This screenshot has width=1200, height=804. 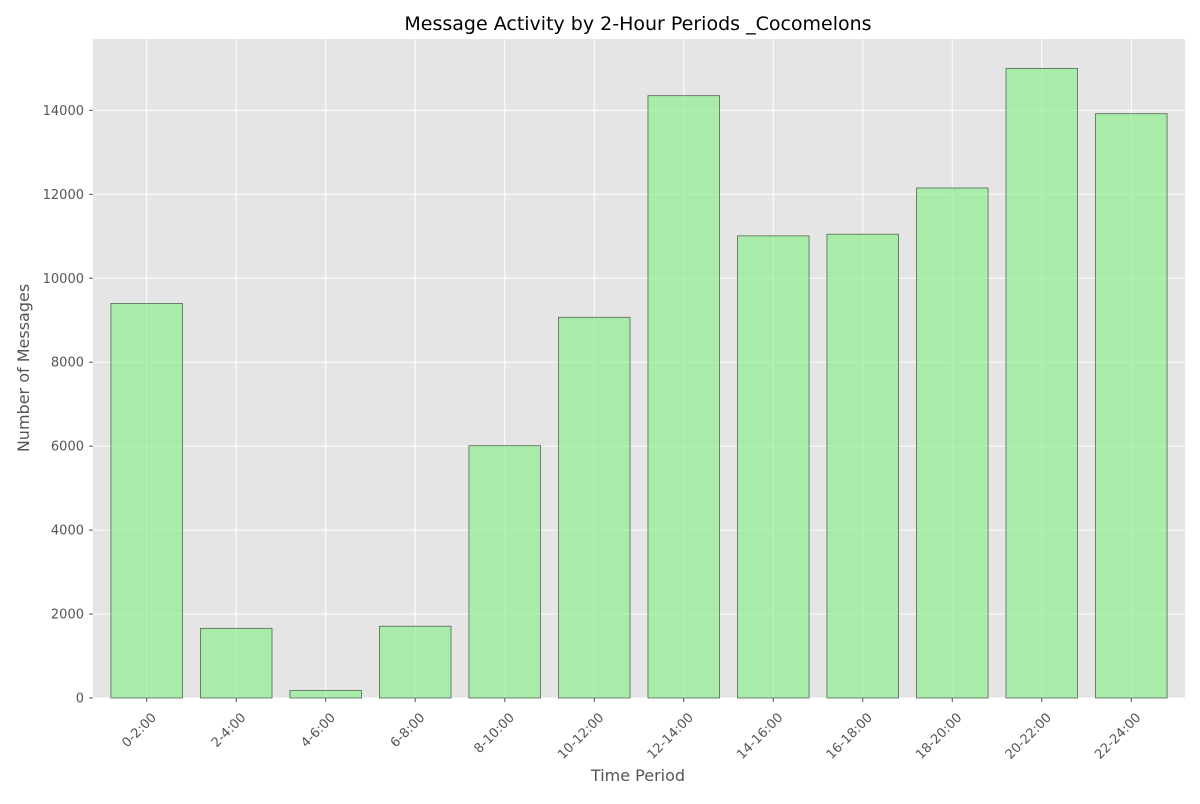 I want to click on x-tick-label: 4-6:00, so click(x=318, y=730).